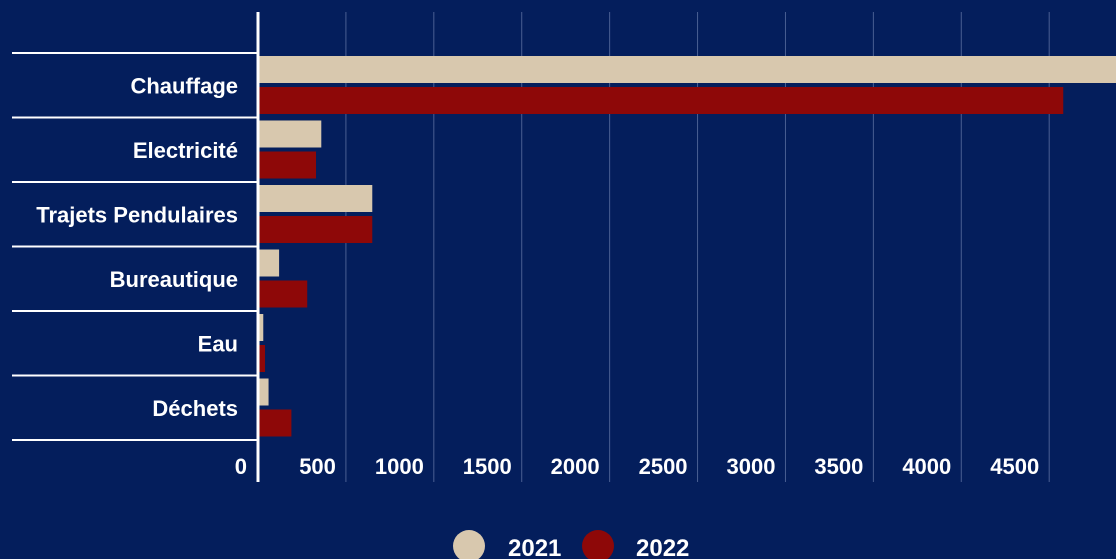 This screenshot has height=559, width=1116. What do you see at coordinates (751, 466) in the screenshot?
I see `x-tick-label: 3000` at bounding box center [751, 466].